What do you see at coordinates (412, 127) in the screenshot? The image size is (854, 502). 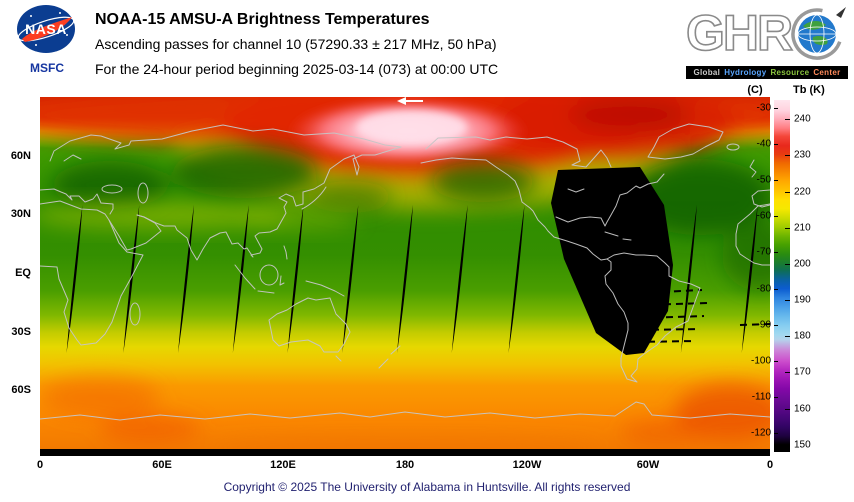 I see `polar-warm-core` at bounding box center [412, 127].